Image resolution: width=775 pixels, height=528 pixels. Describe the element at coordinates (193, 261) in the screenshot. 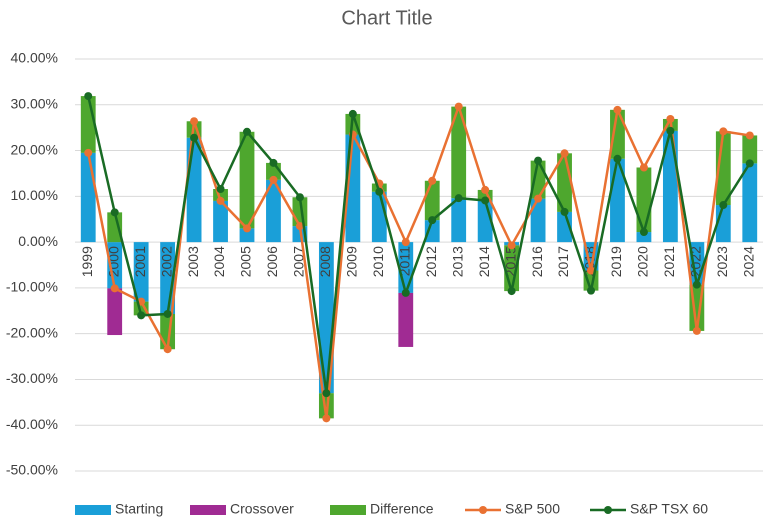

I see `x-tick-label: 2003` at that location.